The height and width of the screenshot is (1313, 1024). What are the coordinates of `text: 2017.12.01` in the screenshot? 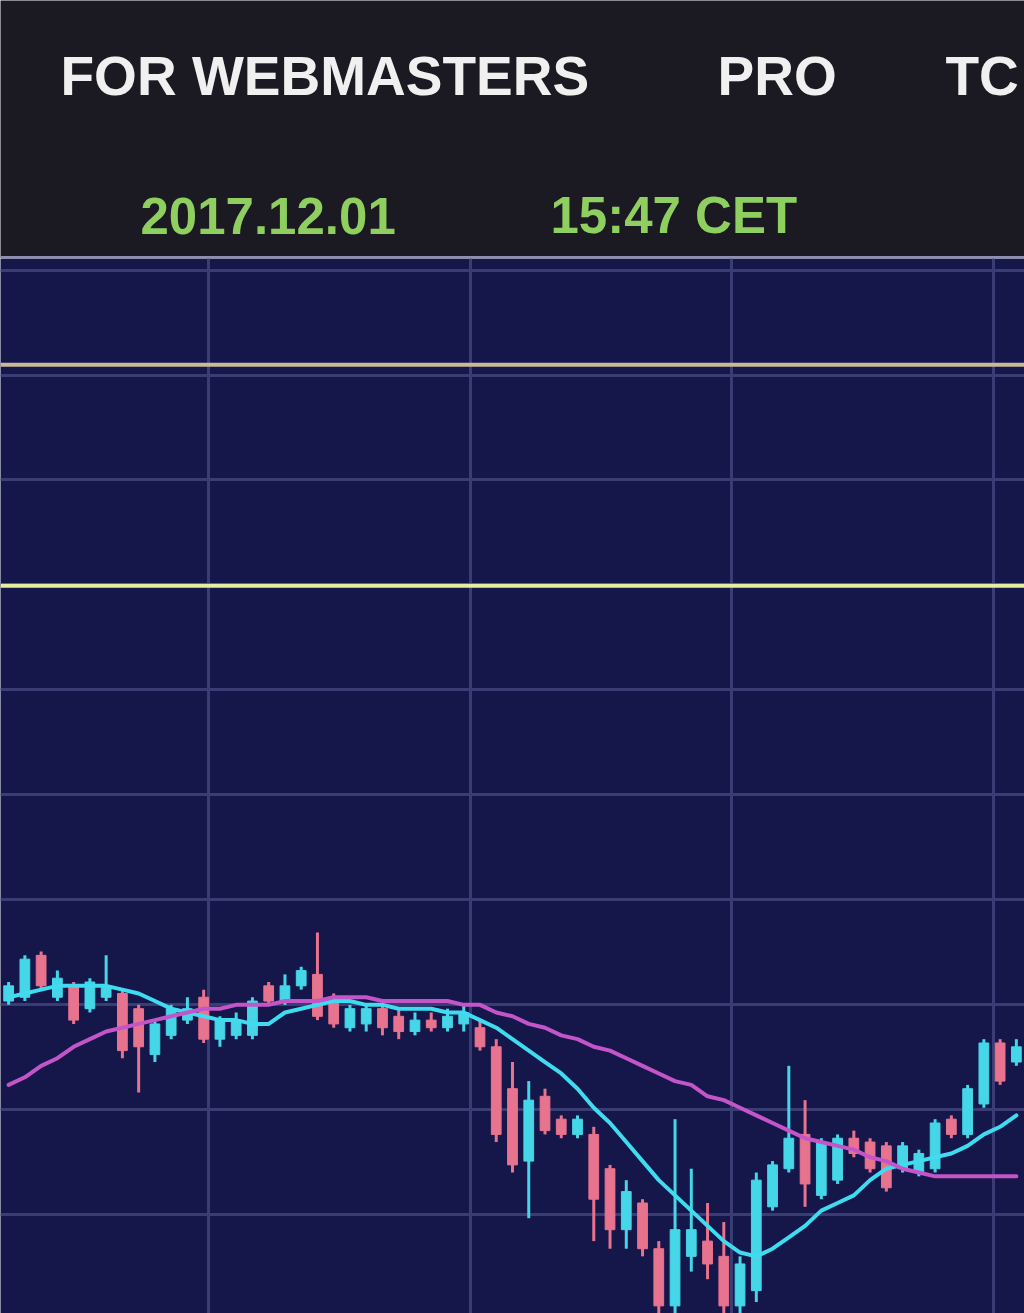 It's located at (268, 216).